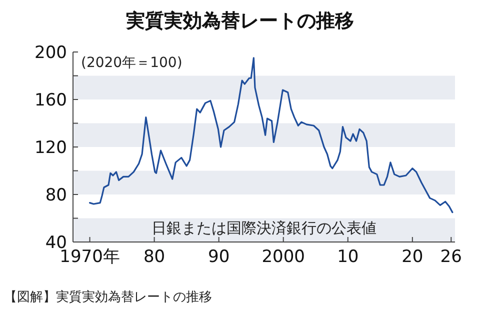 This screenshot has height=314, width=480. What do you see at coordinates (219, 257) in the screenshot?
I see `x-tick-label: 90` at bounding box center [219, 257].